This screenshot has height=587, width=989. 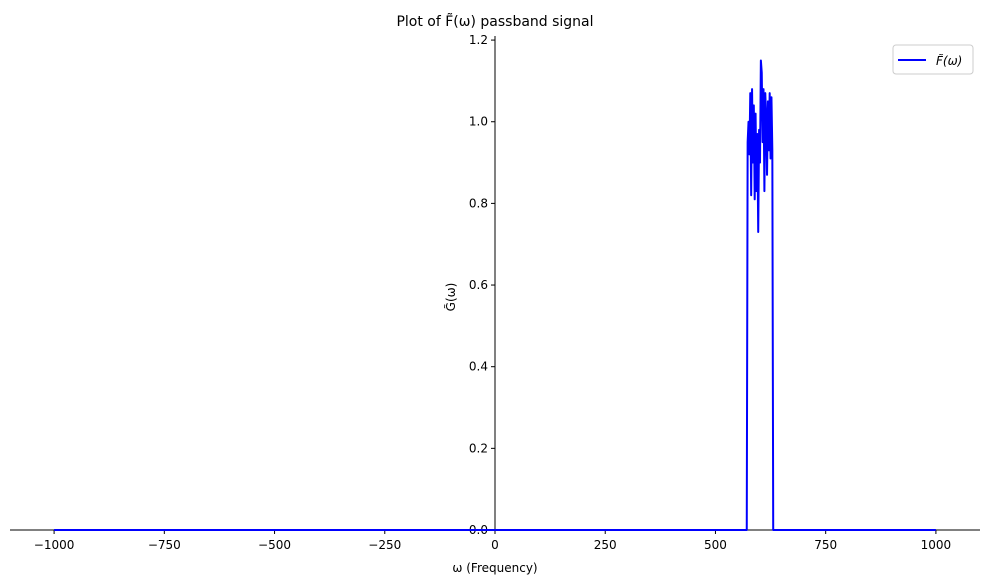 What do you see at coordinates (164, 545) in the screenshot?
I see `x-tick-label: −750` at bounding box center [164, 545].